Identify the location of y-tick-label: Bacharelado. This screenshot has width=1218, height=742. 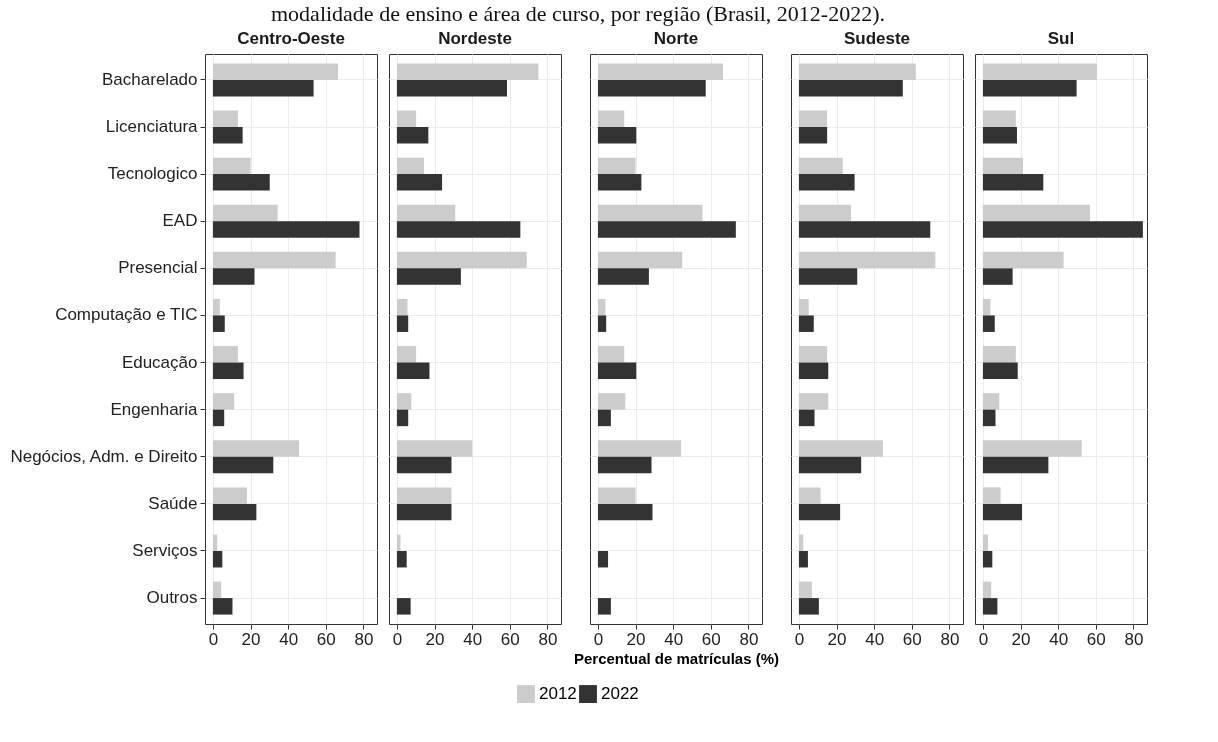
(150, 79).